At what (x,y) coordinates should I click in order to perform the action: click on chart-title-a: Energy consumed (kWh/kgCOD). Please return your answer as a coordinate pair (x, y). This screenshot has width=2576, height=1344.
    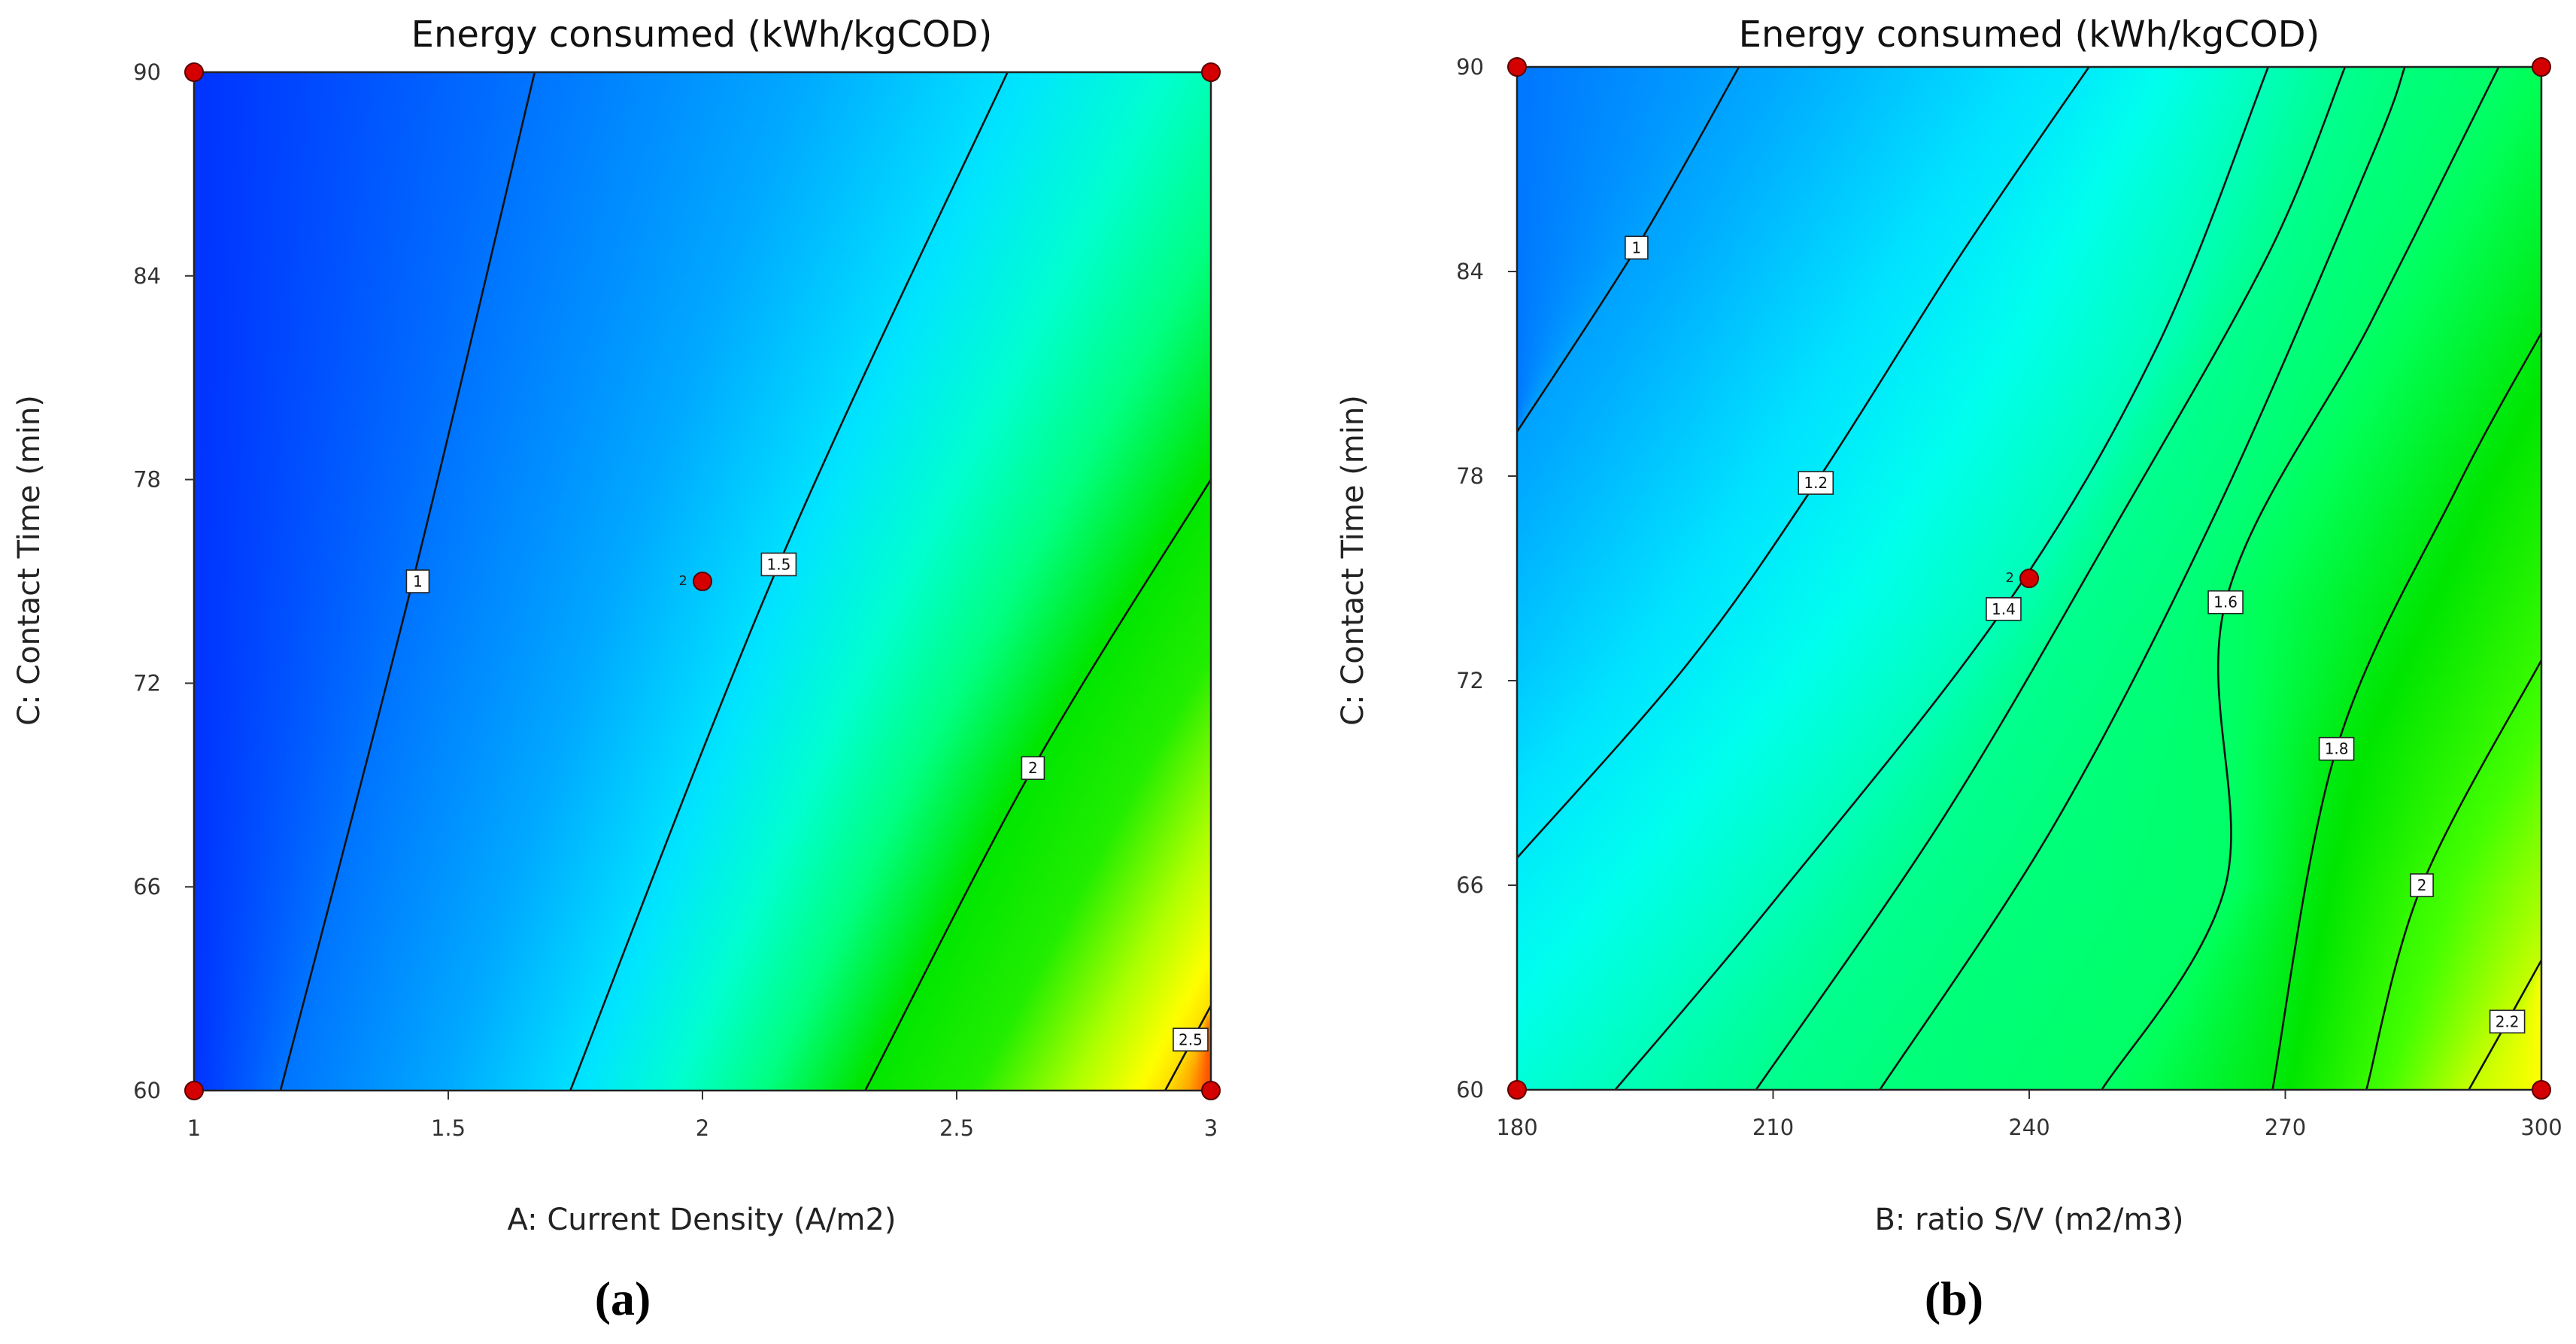
    Looking at the image, I should click on (702, 35).